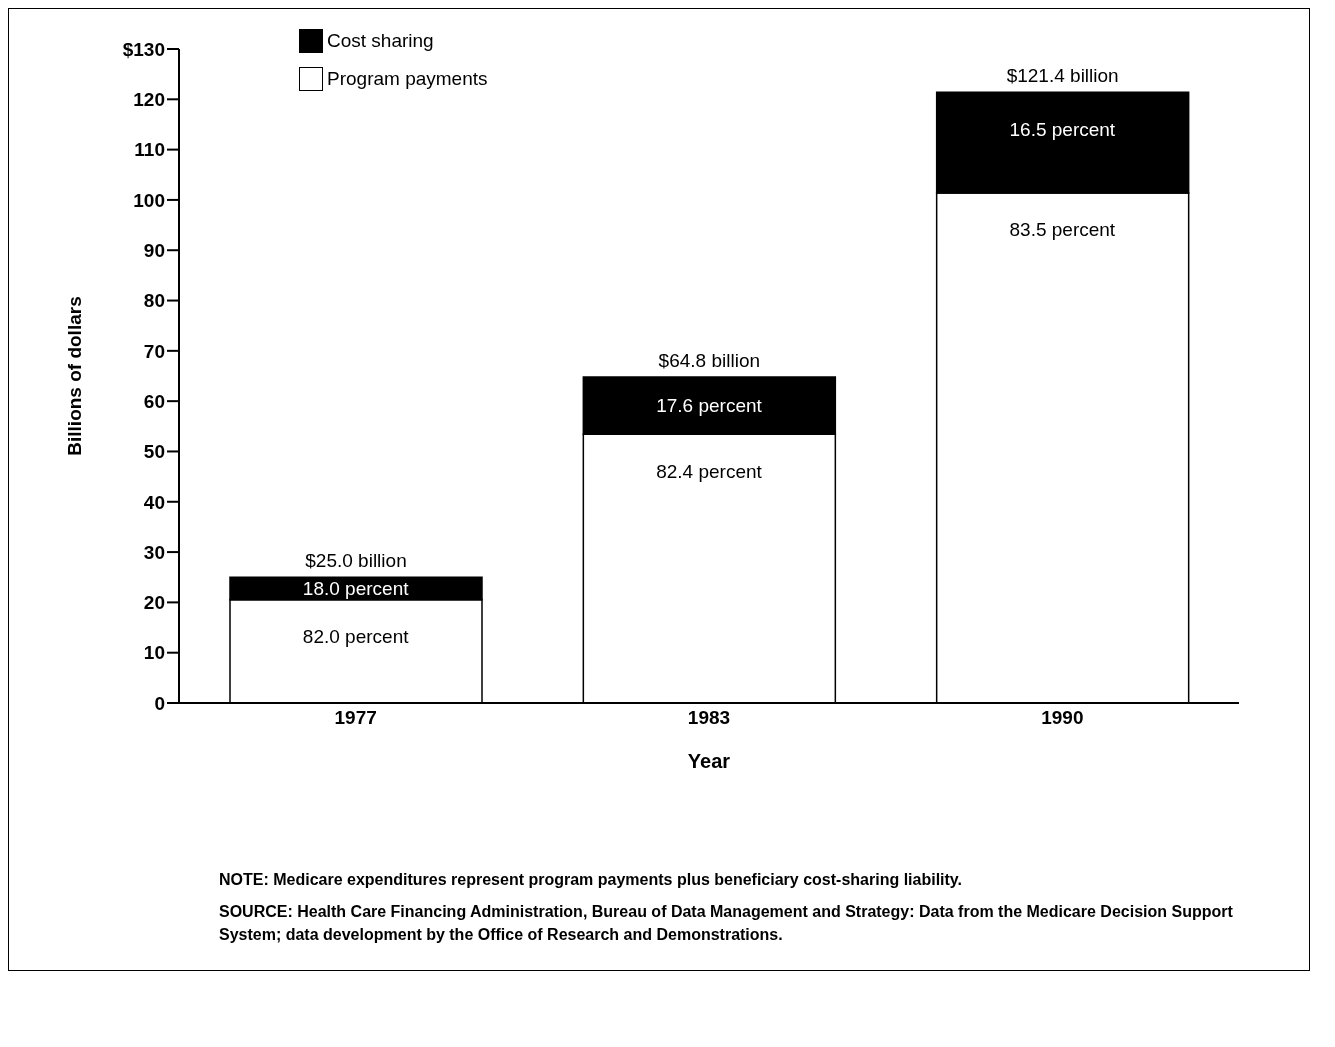 Image resolution: width=1335 pixels, height=1047 pixels. I want to click on total-label: $25.0 billion, so click(356, 561).